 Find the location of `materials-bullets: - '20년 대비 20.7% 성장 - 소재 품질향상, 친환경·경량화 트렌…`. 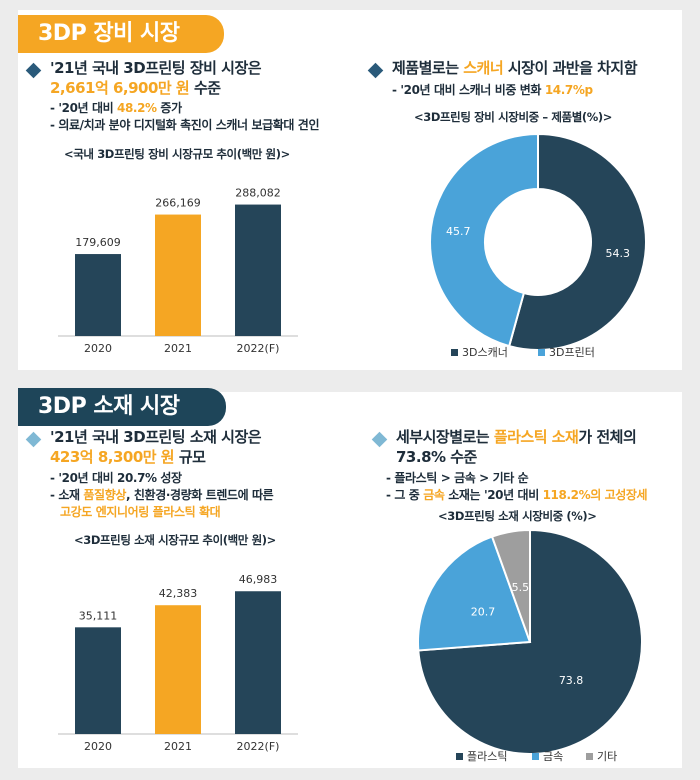

materials-bullets: - '20년 대비 20.7% 성장 - 소재 품질향상, 친환경·경량화 트렌… is located at coordinates (162, 495).